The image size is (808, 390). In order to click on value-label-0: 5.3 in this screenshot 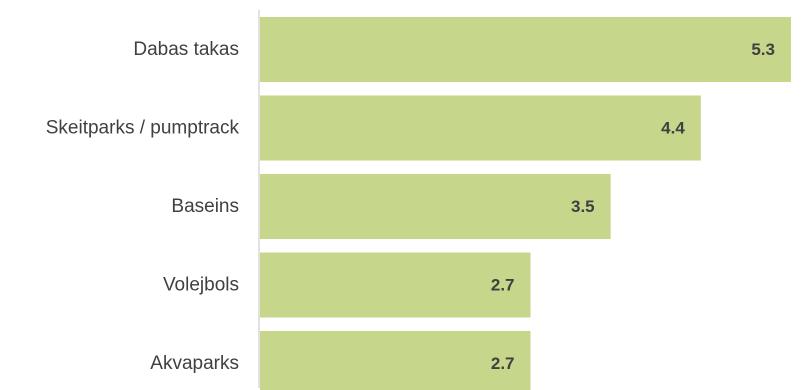, I will do `click(763, 49)`.